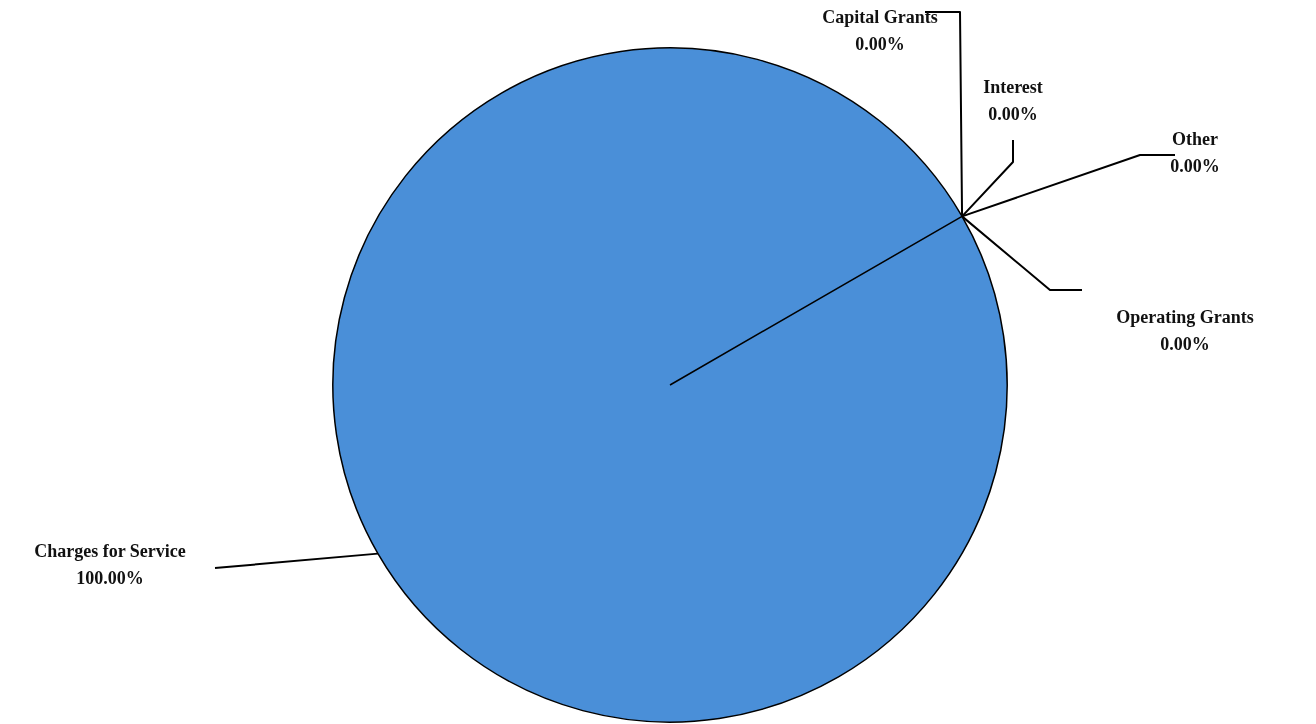  What do you see at coordinates (110, 550) in the screenshot?
I see `slice-label: Charges for Service` at bounding box center [110, 550].